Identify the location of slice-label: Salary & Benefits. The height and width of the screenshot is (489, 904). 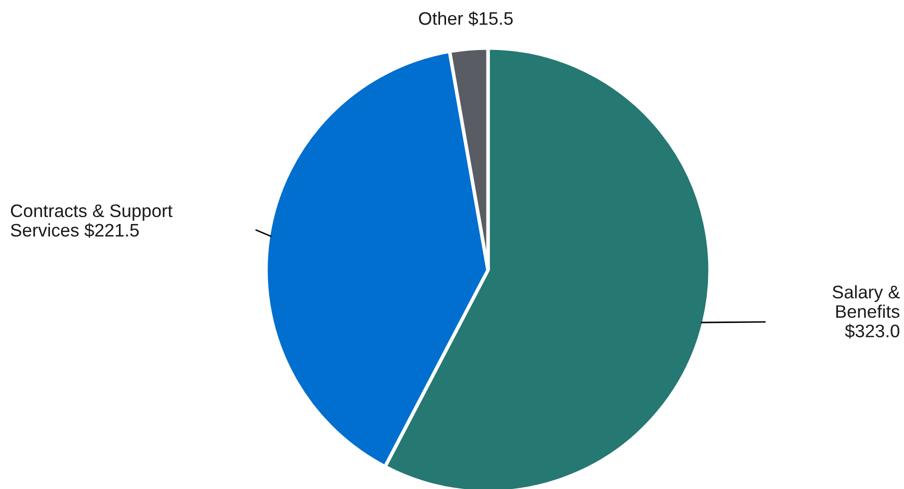
(866, 301).